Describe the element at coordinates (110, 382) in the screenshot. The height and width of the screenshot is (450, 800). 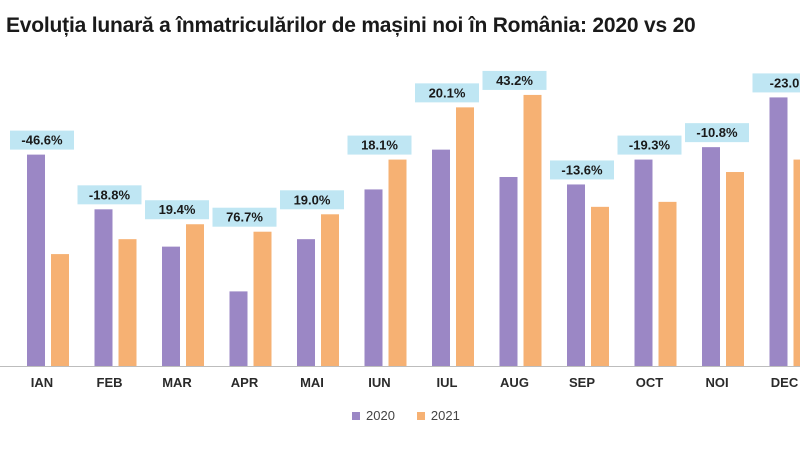
I see `x-tick-feb: FEB` at that location.